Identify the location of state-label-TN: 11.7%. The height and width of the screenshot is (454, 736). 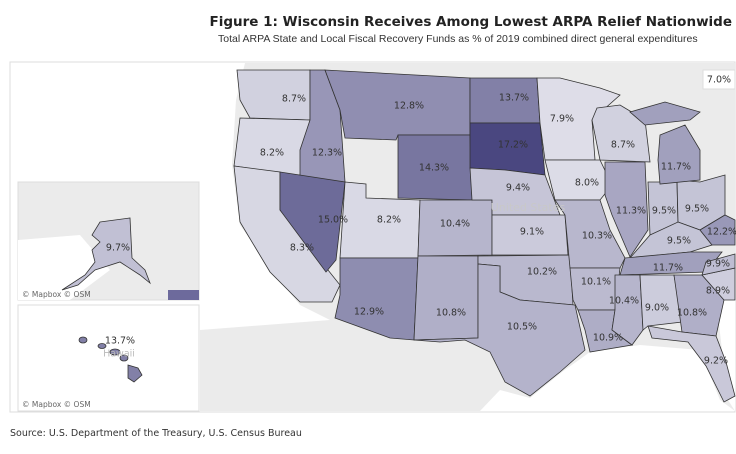
(668, 268).